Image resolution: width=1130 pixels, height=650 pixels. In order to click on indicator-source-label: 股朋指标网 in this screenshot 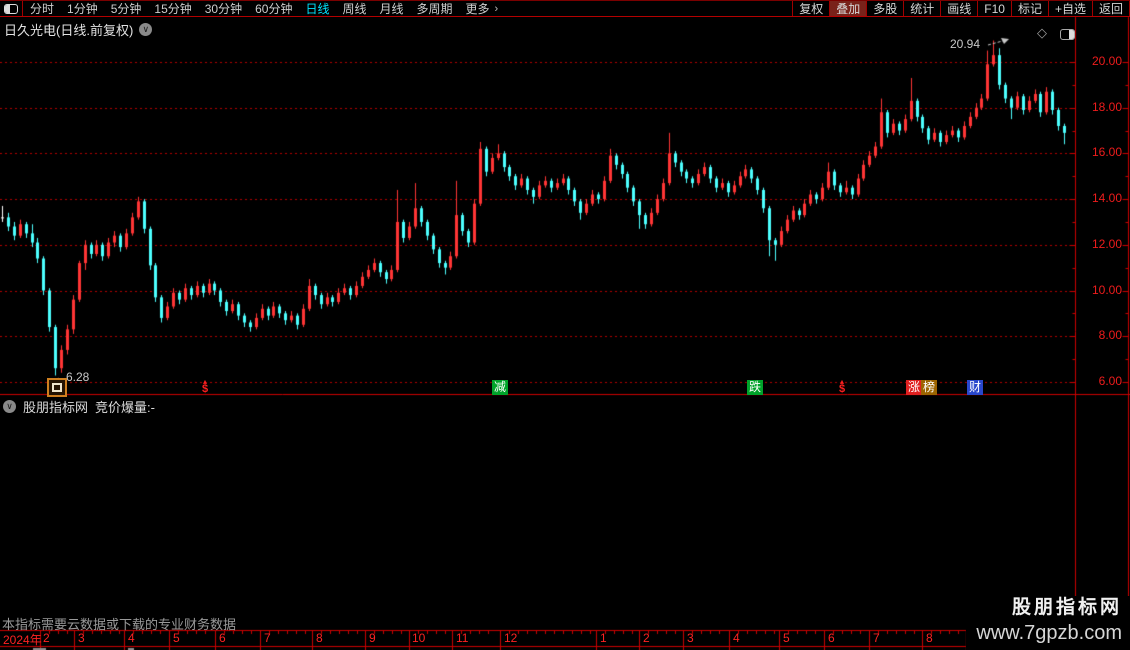, I will do `click(56, 407)`.